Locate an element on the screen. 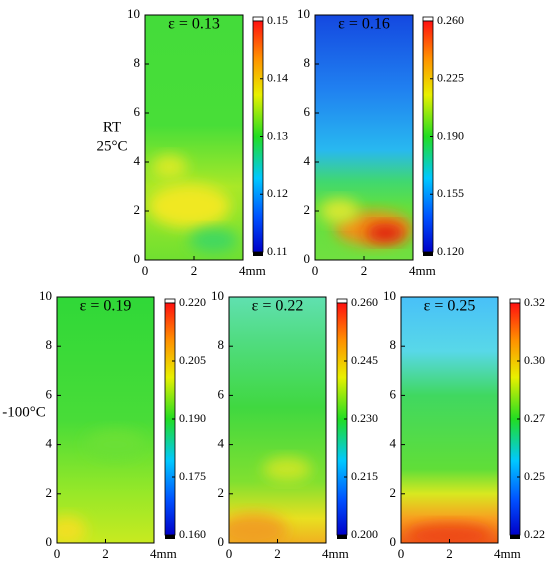 Image resolution: width=550 pixels, height=570 pixels. colorbar-tick-label: 0.220 is located at coordinates (192, 302).